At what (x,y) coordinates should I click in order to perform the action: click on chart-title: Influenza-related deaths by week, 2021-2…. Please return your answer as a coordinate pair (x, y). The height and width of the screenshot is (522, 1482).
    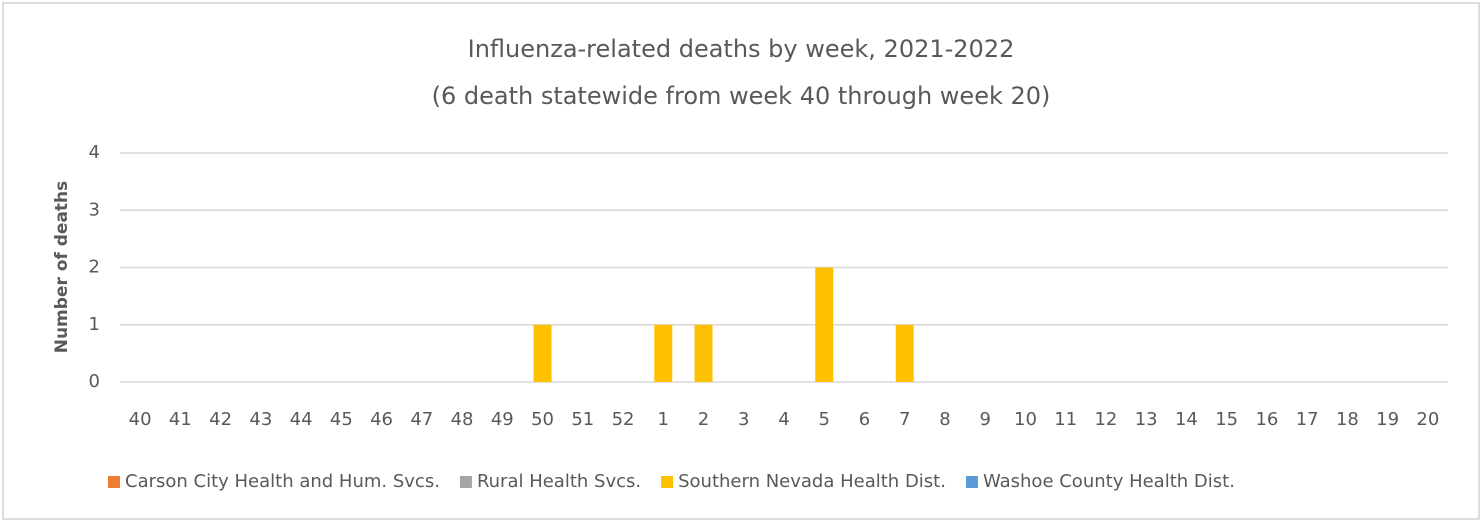
    Looking at the image, I should click on (741, 49).